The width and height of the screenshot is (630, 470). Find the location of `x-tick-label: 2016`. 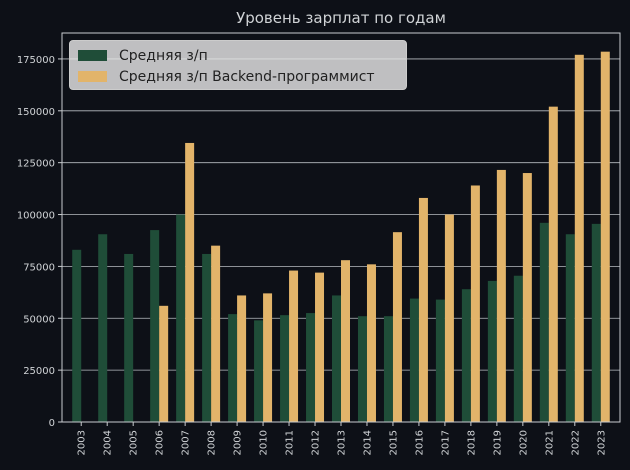

x-tick-label: 2016 is located at coordinates (419, 442).